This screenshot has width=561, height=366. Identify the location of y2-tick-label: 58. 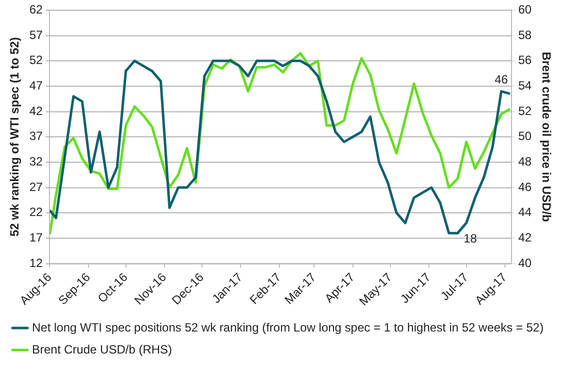
(525, 35).